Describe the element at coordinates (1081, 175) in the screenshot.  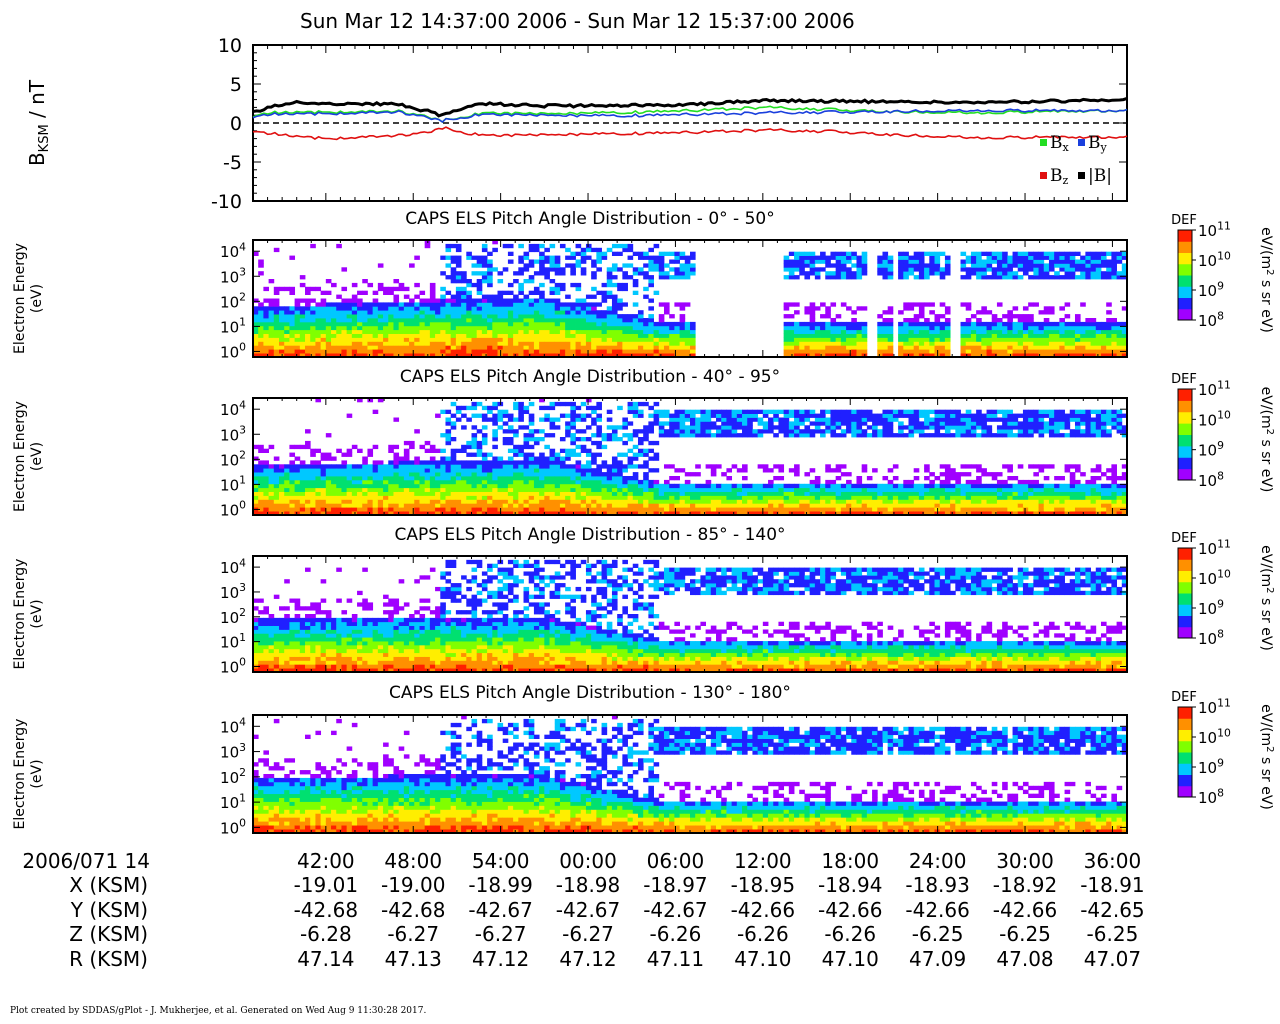
I see `legend-swatch-btot` at that location.